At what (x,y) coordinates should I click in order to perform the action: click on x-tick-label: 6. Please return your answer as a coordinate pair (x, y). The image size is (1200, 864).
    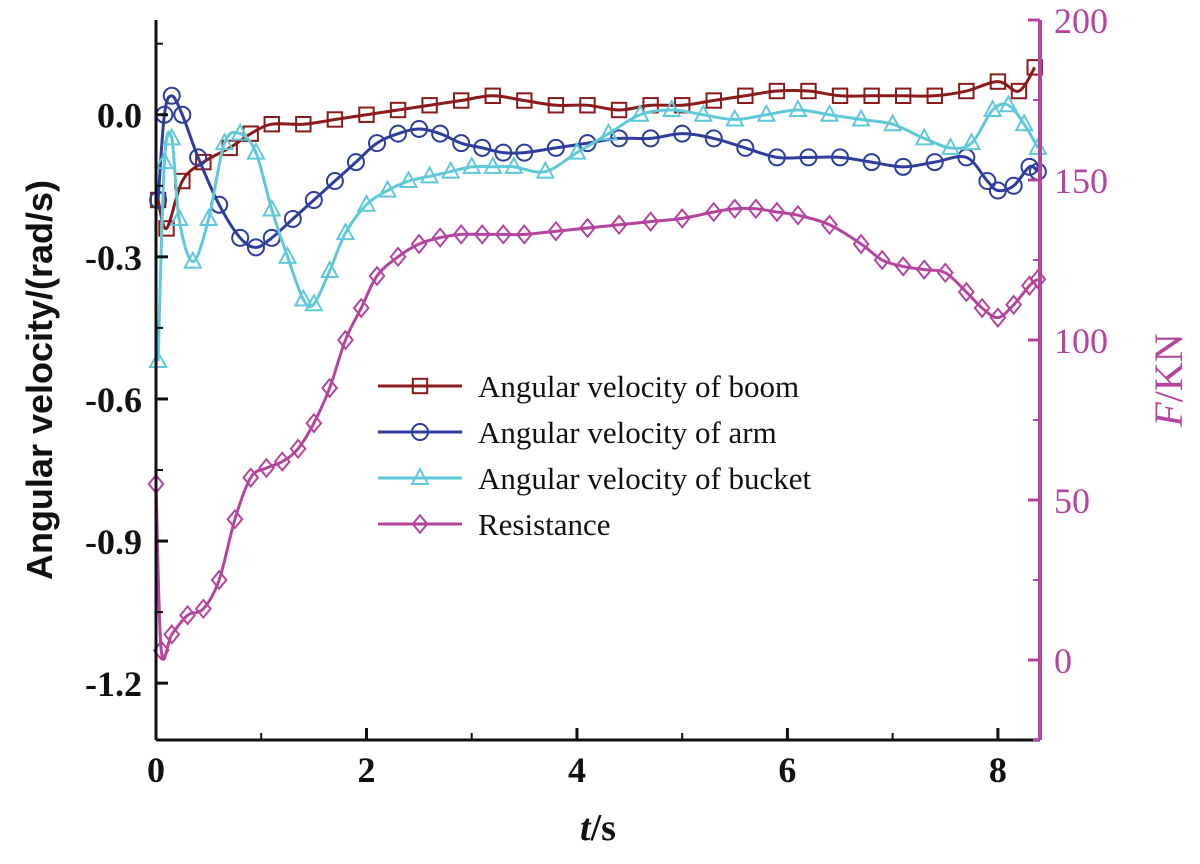
    Looking at the image, I should click on (787, 770).